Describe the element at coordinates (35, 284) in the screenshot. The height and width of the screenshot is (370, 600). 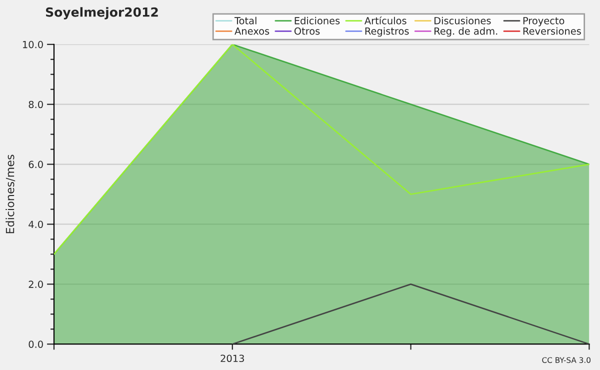
I see `y-tick-label: 2.0` at that location.